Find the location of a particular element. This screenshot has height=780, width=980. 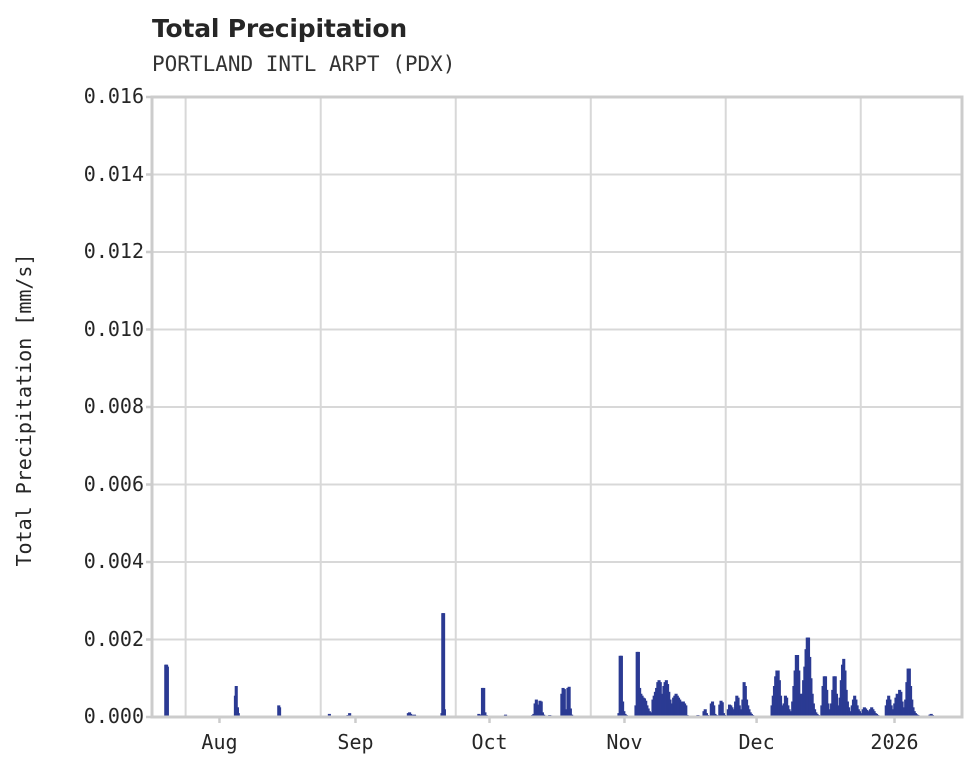

x-tick-label: Aug is located at coordinates (219, 742).